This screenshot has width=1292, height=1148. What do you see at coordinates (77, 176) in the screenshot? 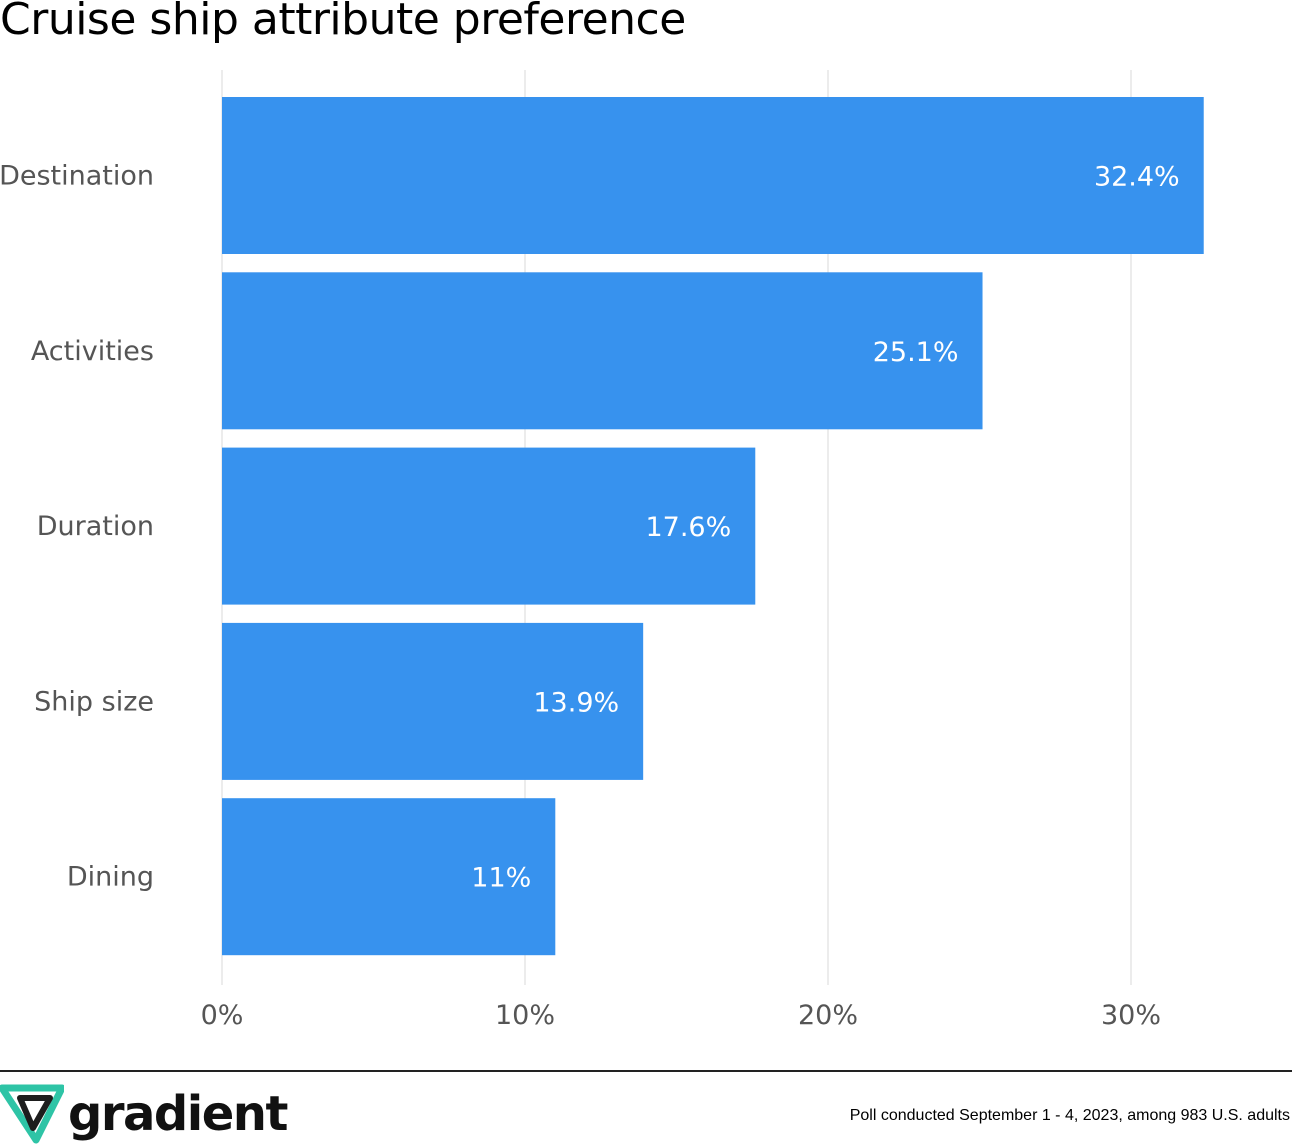
I see `category-label: Destination` at bounding box center [77, 176].